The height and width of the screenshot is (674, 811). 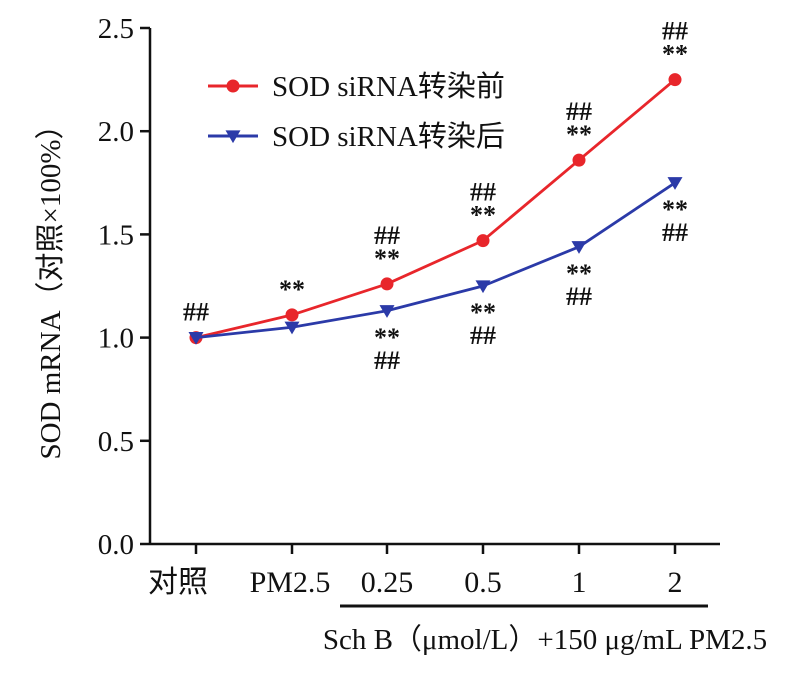 I want to click on legend: SOD siRNA转染前 SOD siRNA转染后, so click(x=356, y=111).